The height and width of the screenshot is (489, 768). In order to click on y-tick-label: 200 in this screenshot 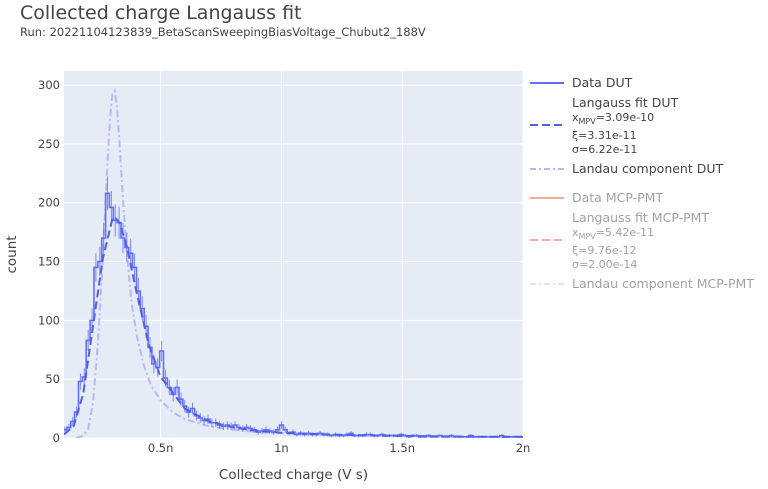, I will do `click(49, 203)`.